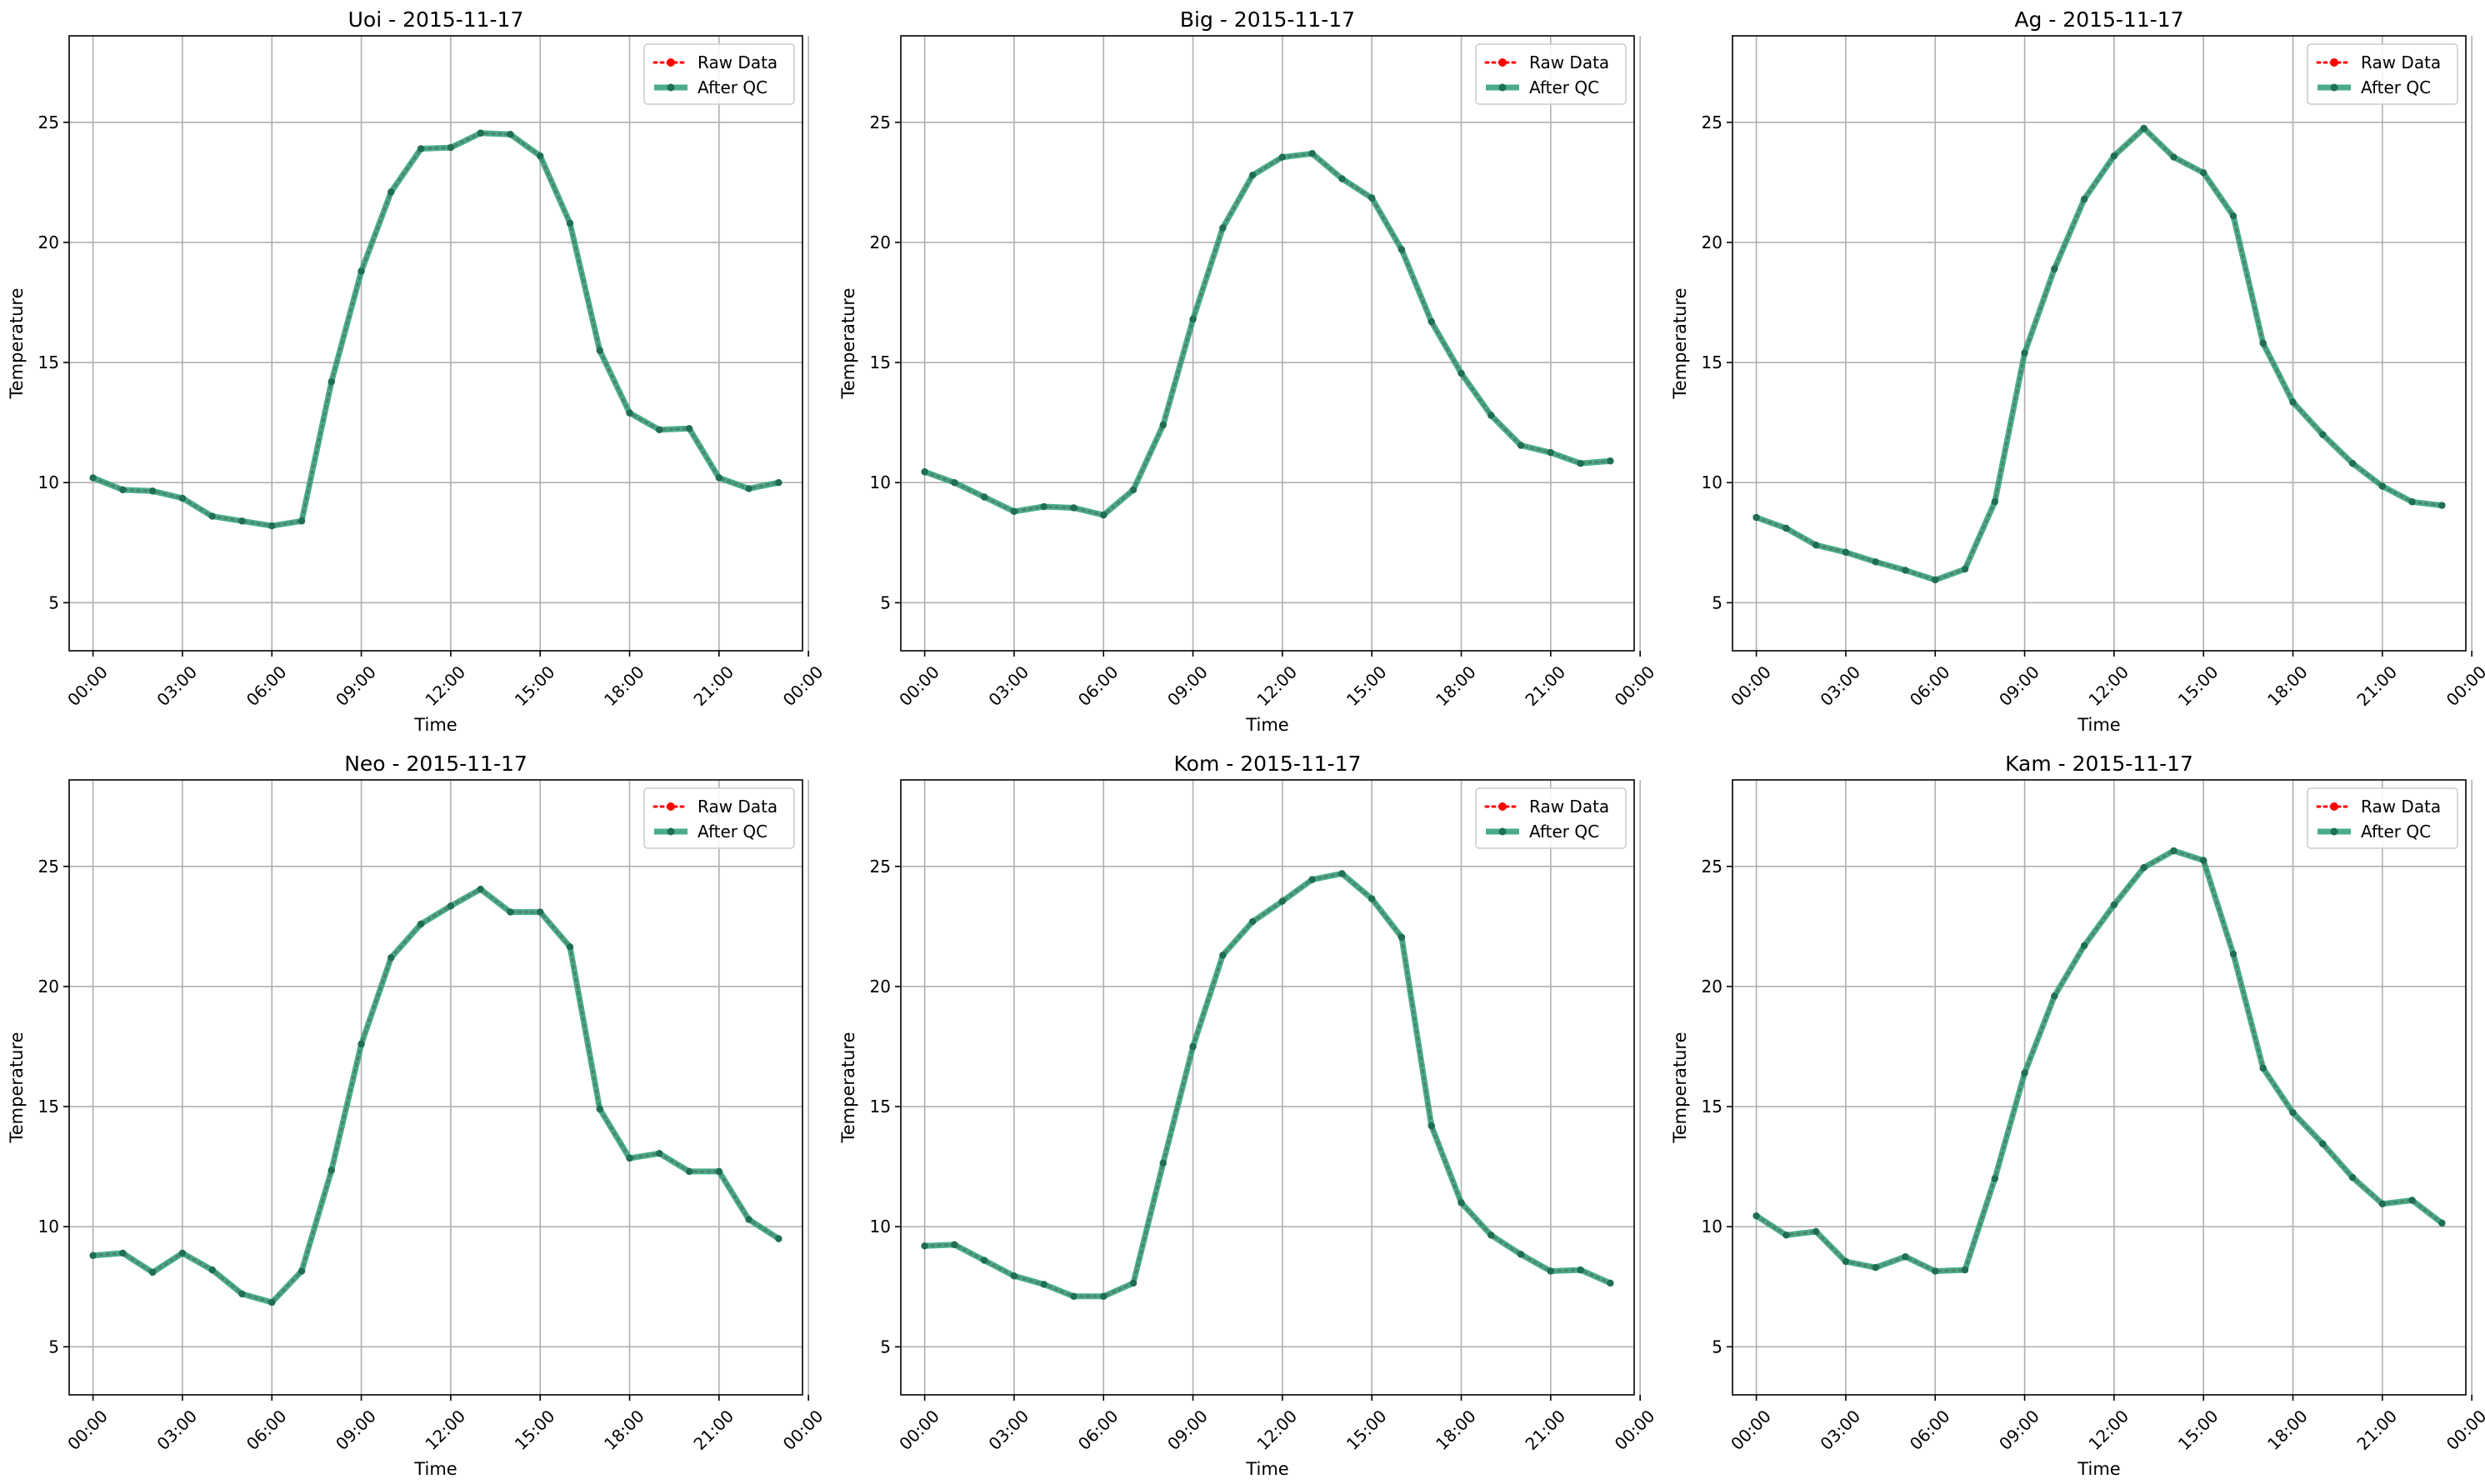  I want to click on subplot-title: Kam - 2015-11-17, so click(2099, 764).